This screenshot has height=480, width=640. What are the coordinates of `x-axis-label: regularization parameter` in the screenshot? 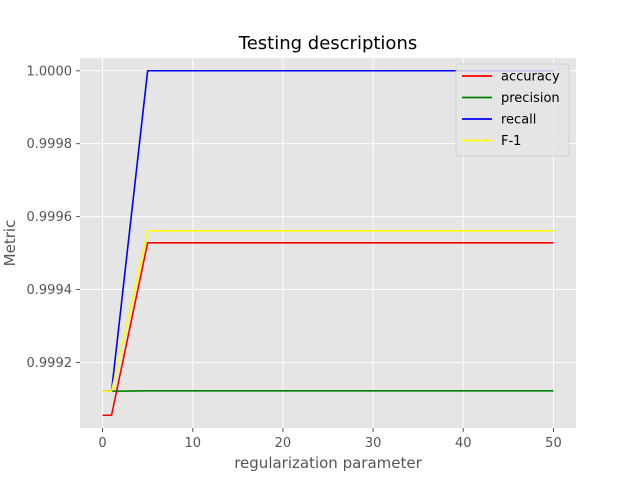 It's located at (328, 463).